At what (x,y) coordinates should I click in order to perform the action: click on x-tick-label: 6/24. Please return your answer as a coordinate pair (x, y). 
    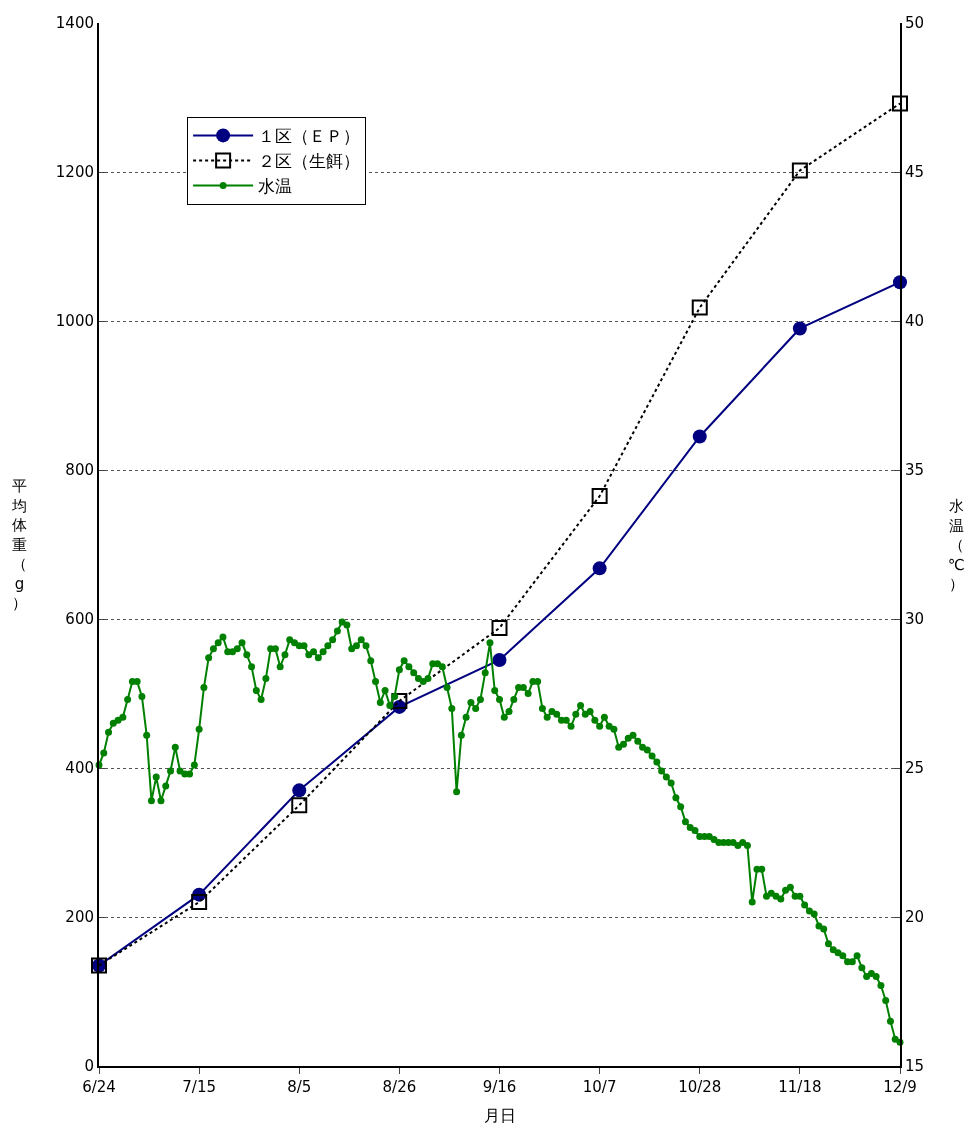
    Looking at the image, I should click on (99, 1087).